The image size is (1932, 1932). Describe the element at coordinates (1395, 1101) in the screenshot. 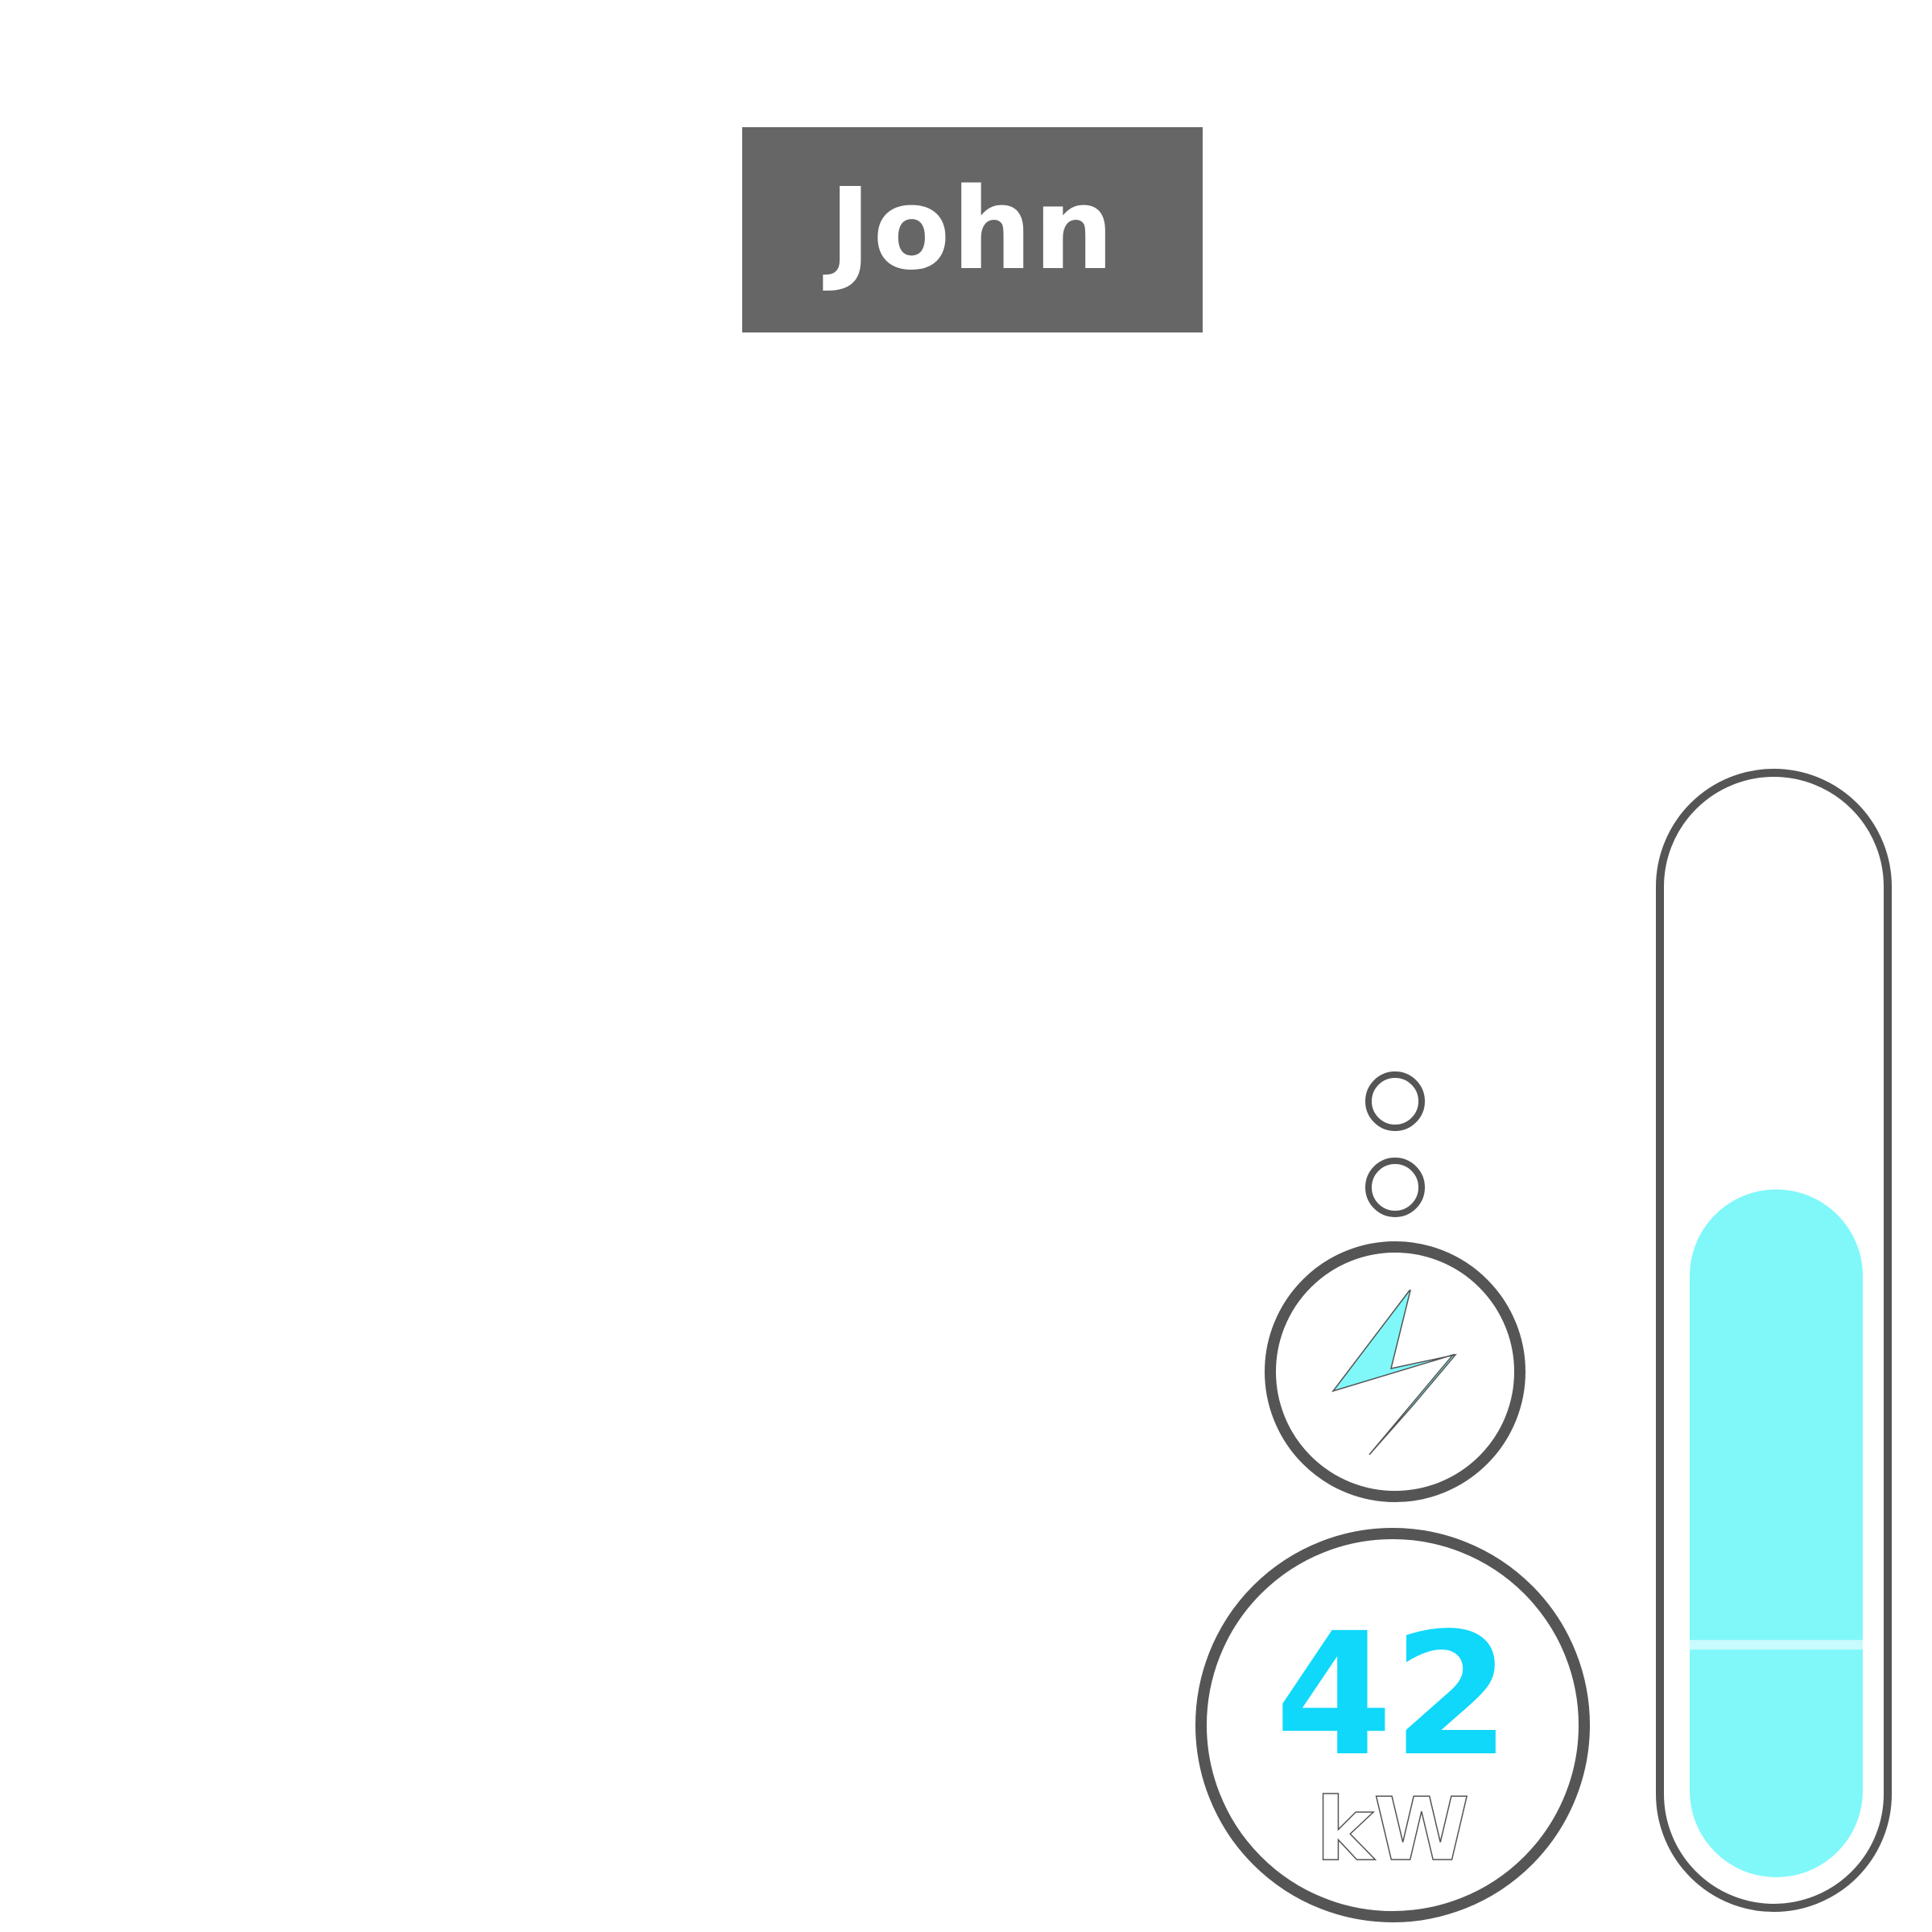

I see `indicator-dot-top` at that location.